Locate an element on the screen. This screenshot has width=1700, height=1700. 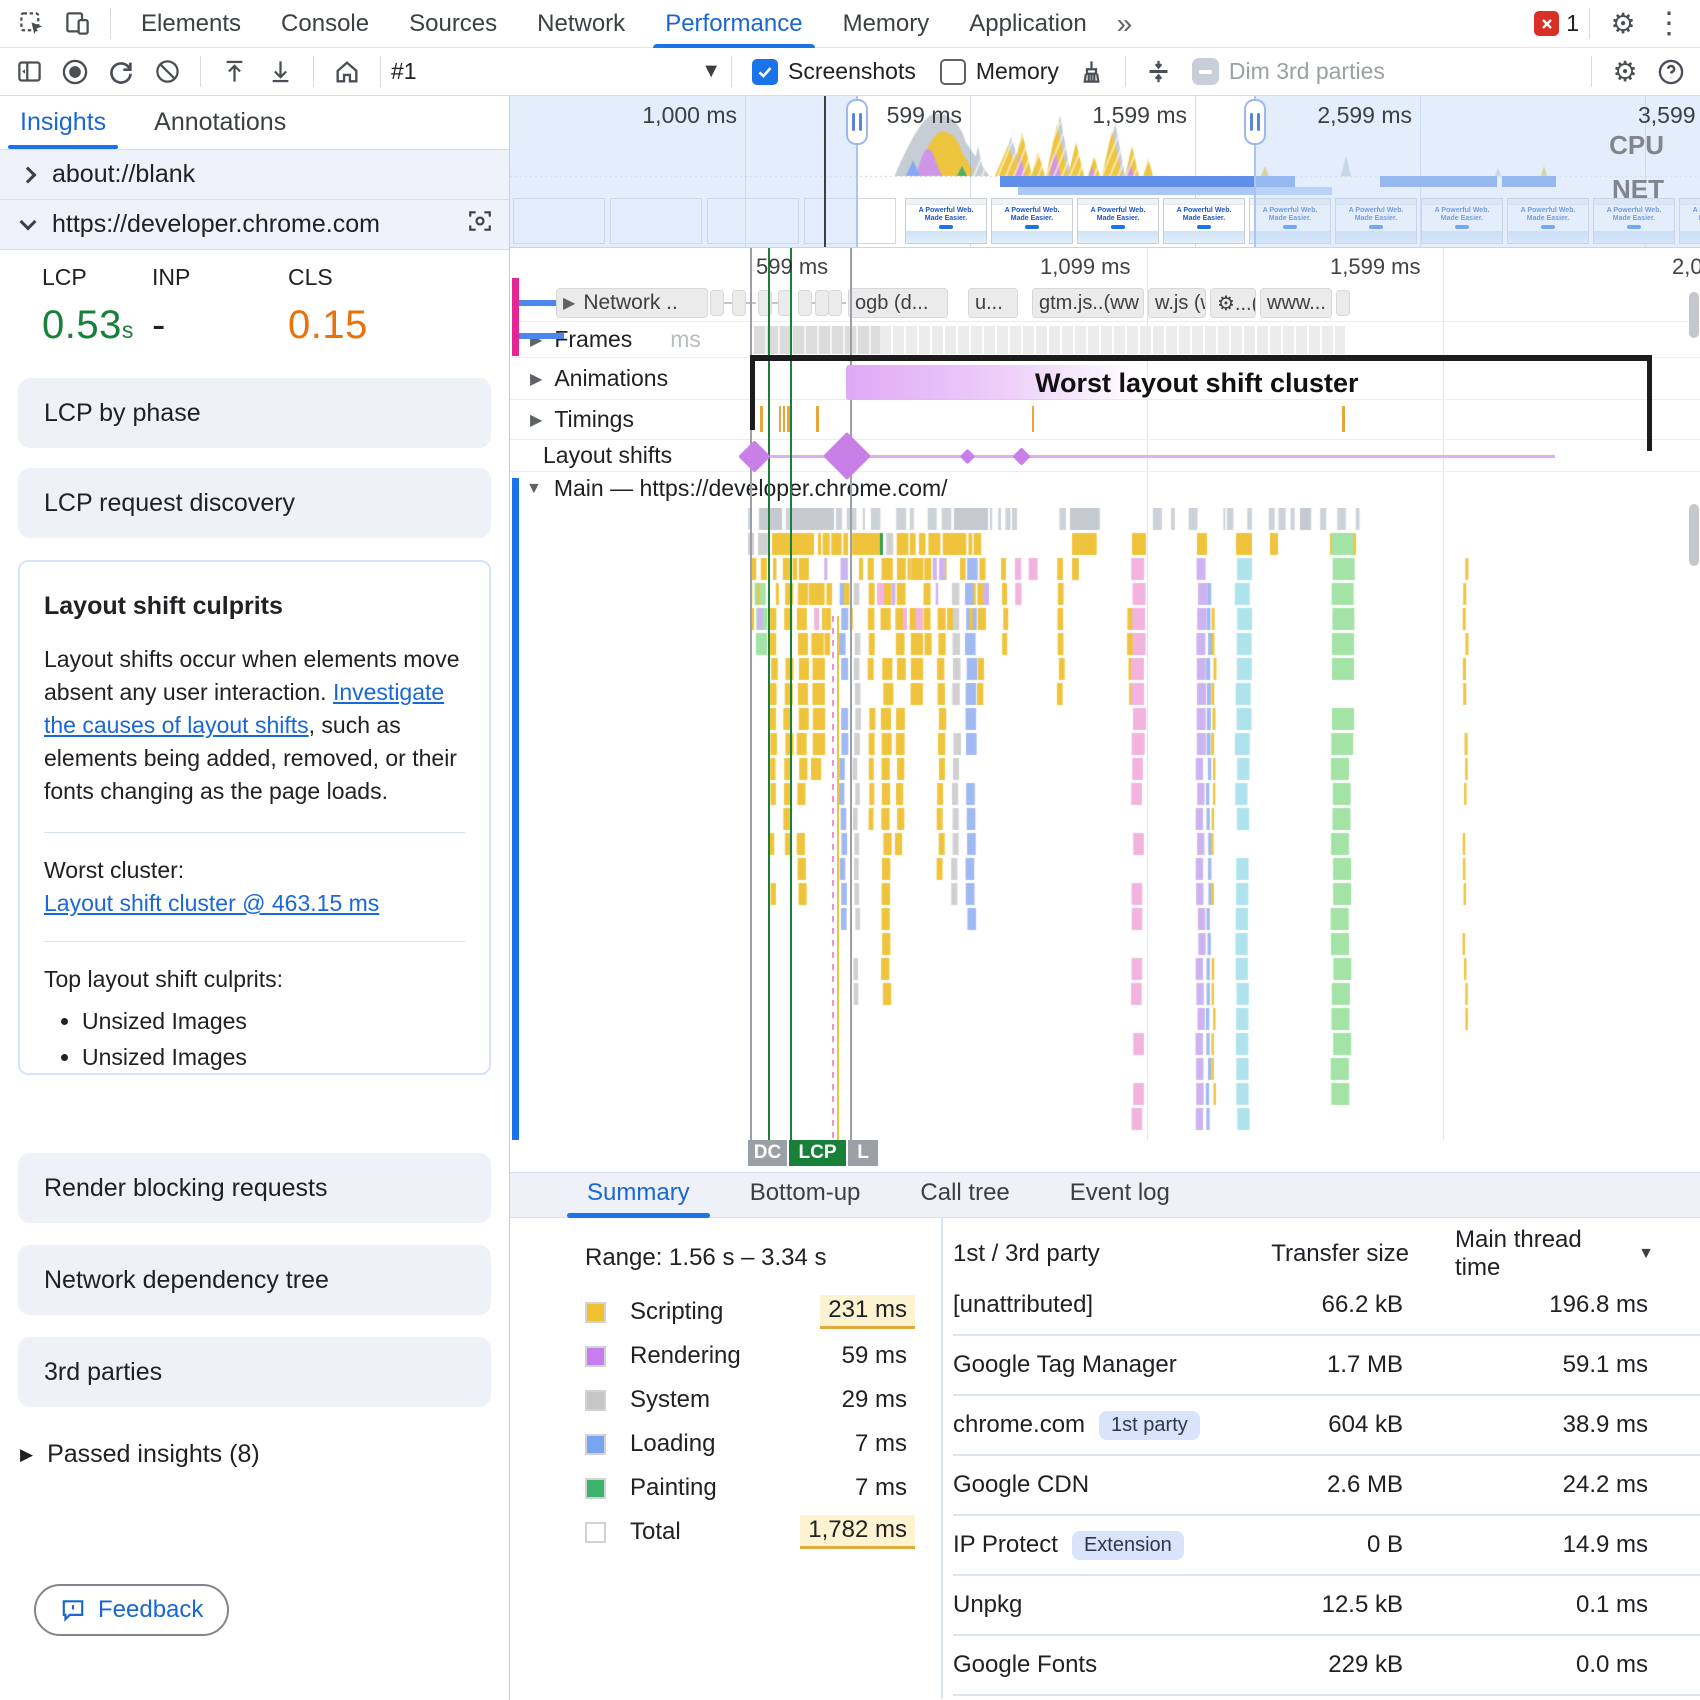
tab-console: Console is located at coordinates (325, 23).